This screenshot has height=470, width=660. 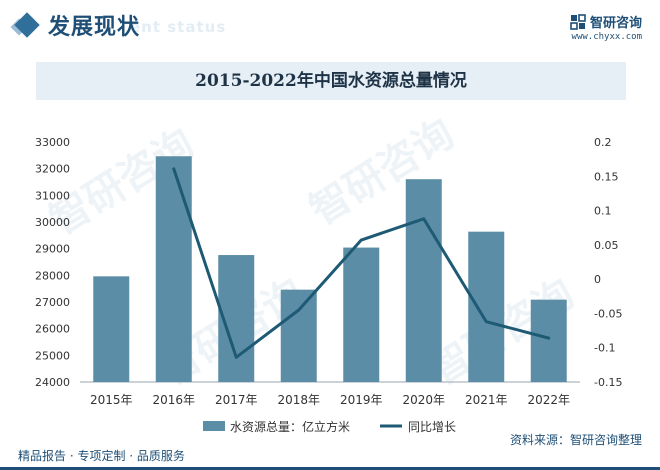 I want to click on x-tick-label: 2015年, so click(x=111, y=400).